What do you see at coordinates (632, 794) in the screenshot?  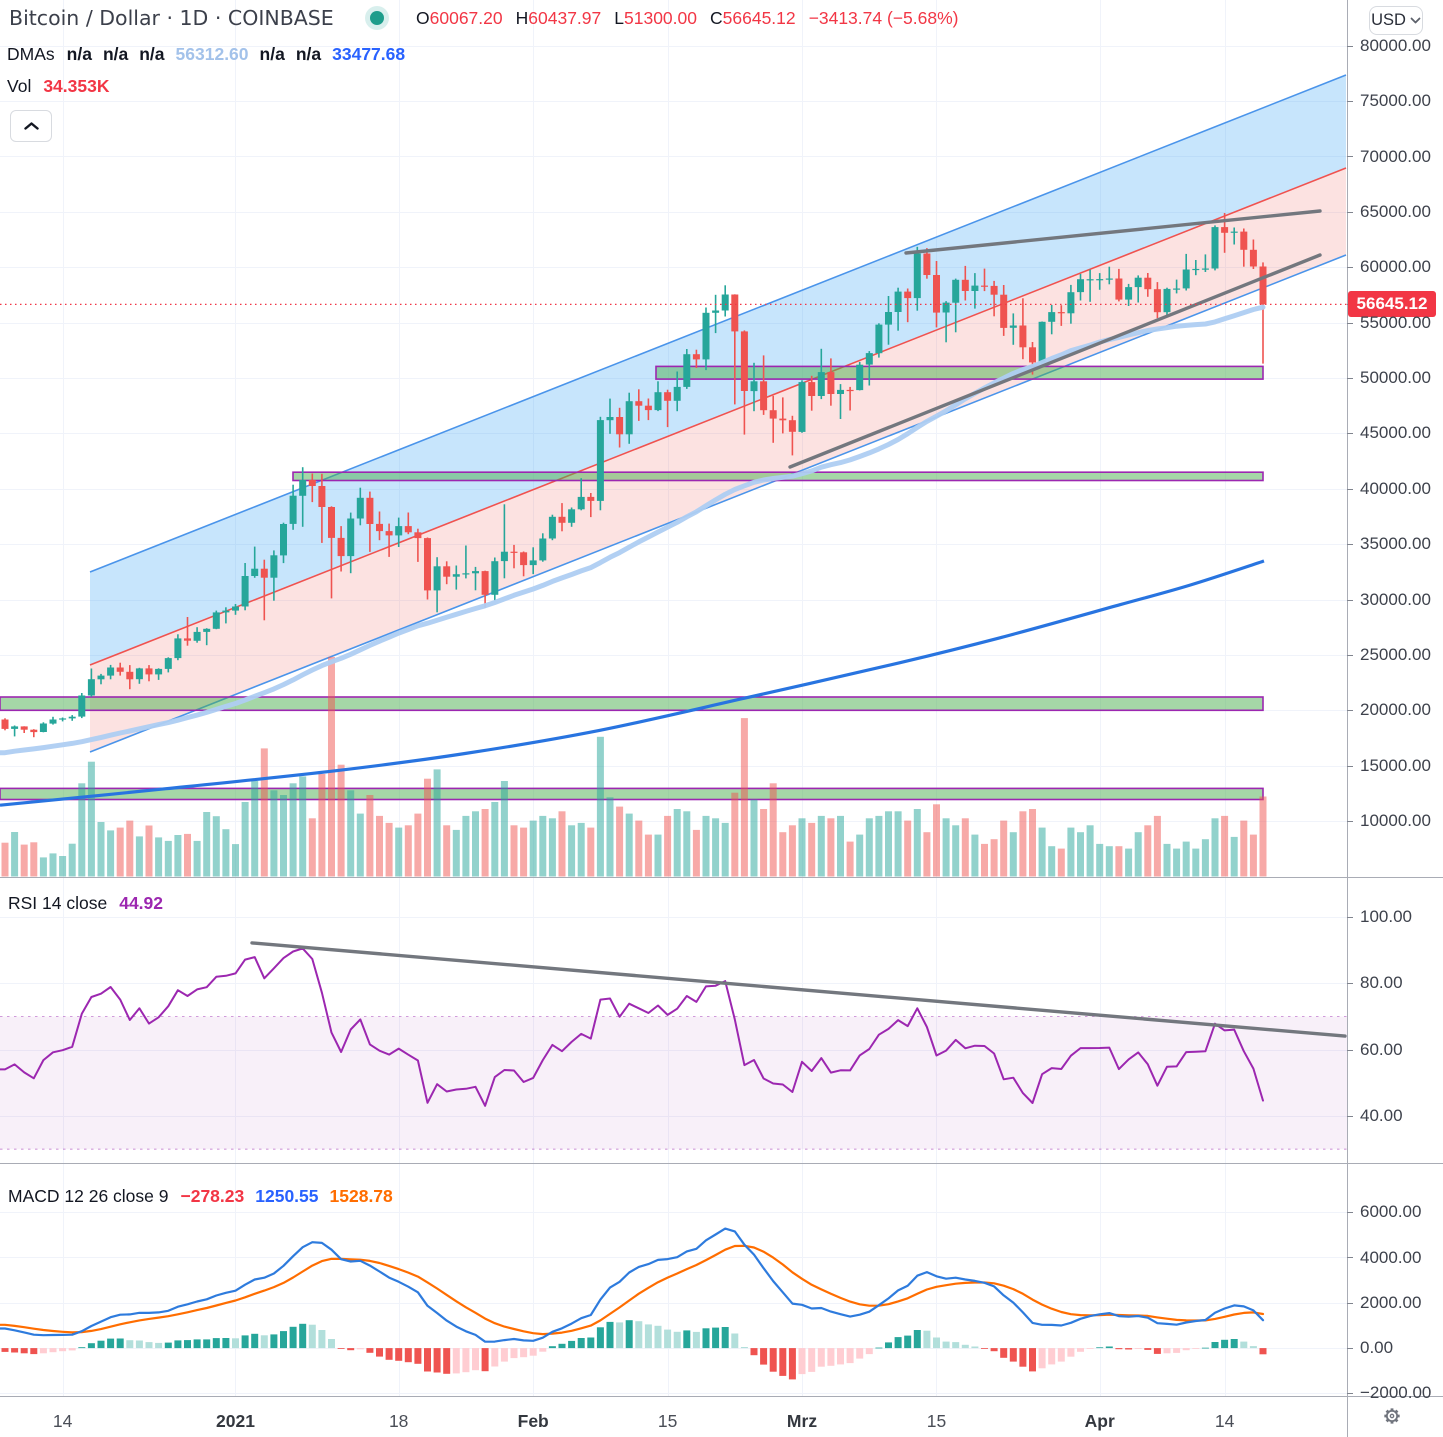 I see `support-zone-12k` at bounding box center [632, 794].